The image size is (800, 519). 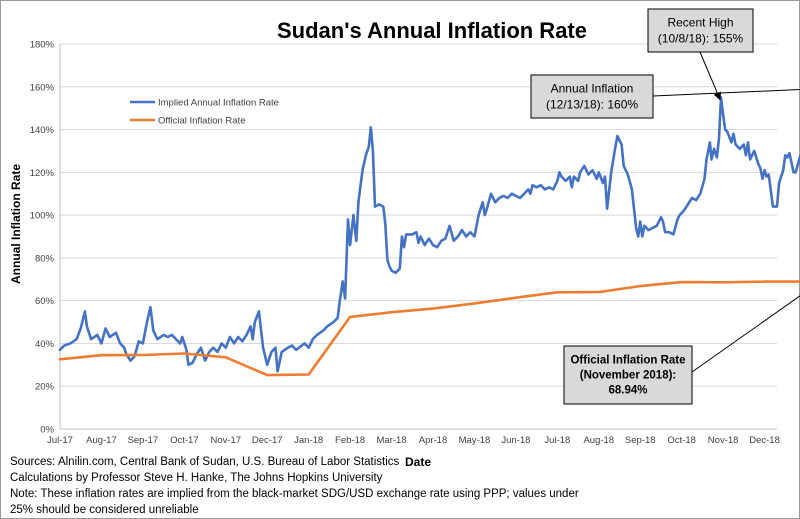 I want to click on annual-inflation-box, so click(x=592, y=96).